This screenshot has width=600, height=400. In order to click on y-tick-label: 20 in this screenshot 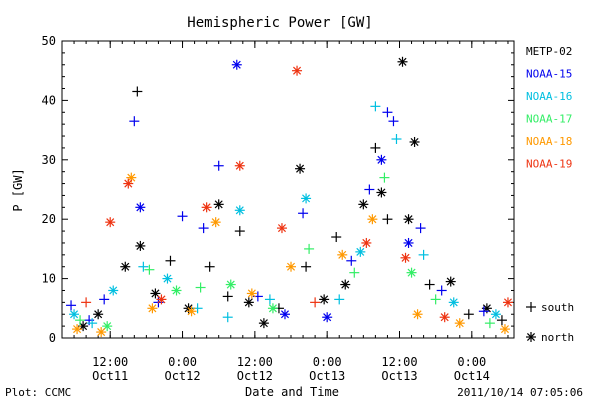, I will do `click(49, 219)`.